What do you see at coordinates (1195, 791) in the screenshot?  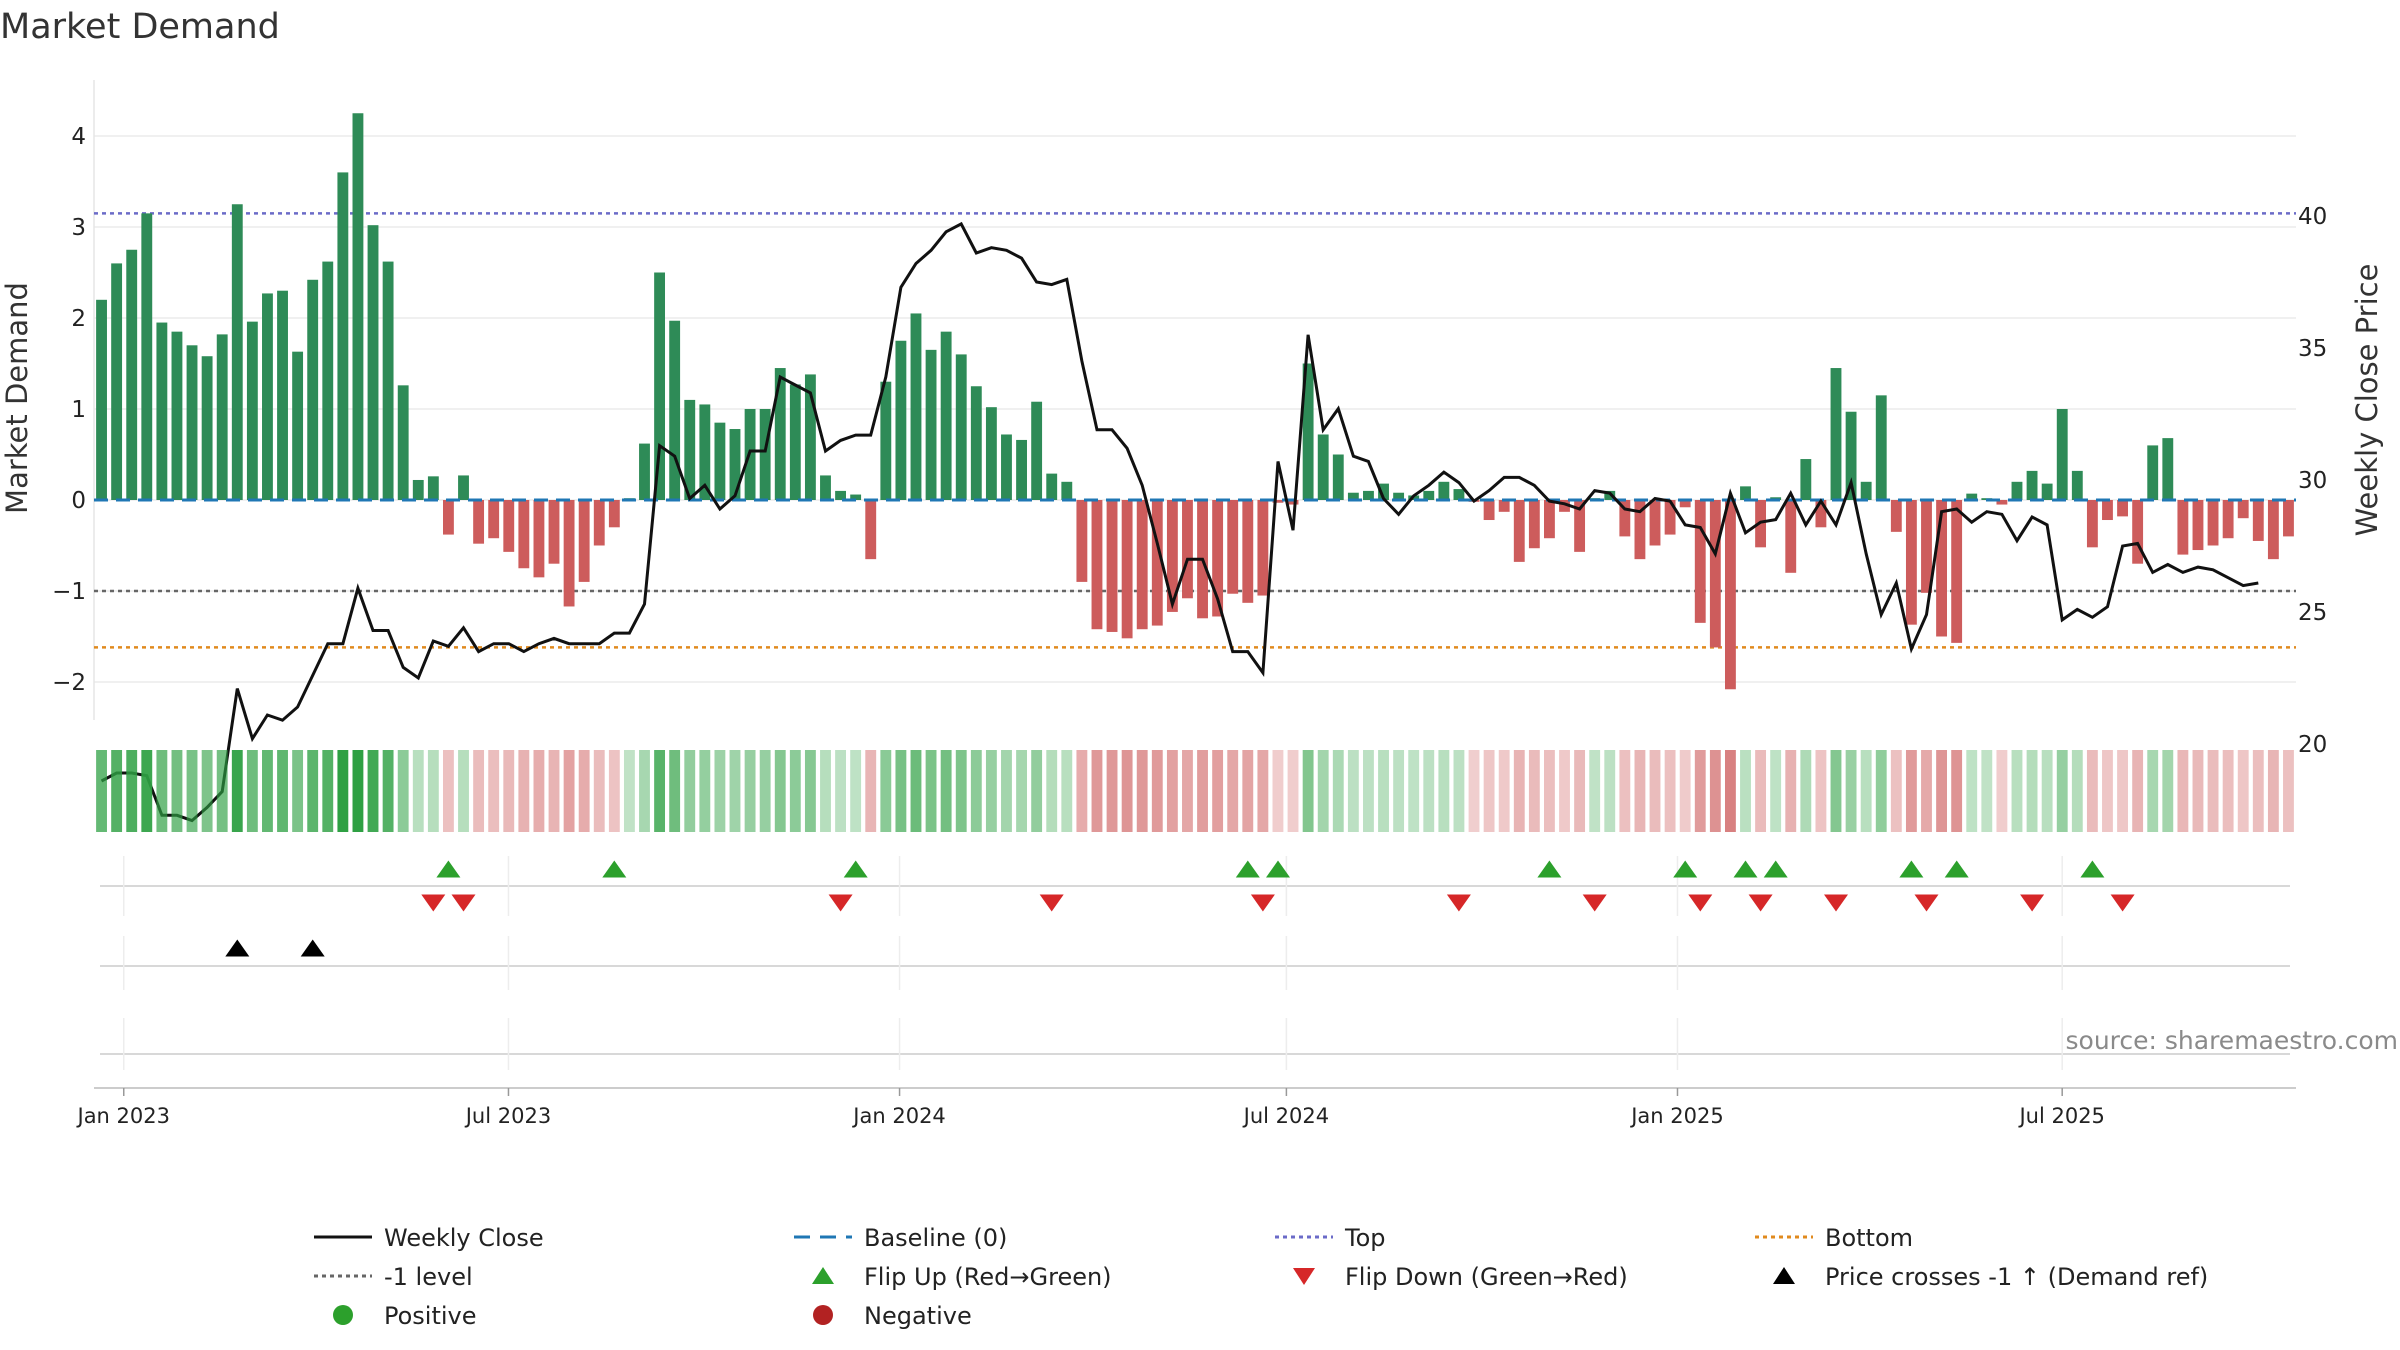 I see `demand-heat-strip` at bounding box center [1195, 791].